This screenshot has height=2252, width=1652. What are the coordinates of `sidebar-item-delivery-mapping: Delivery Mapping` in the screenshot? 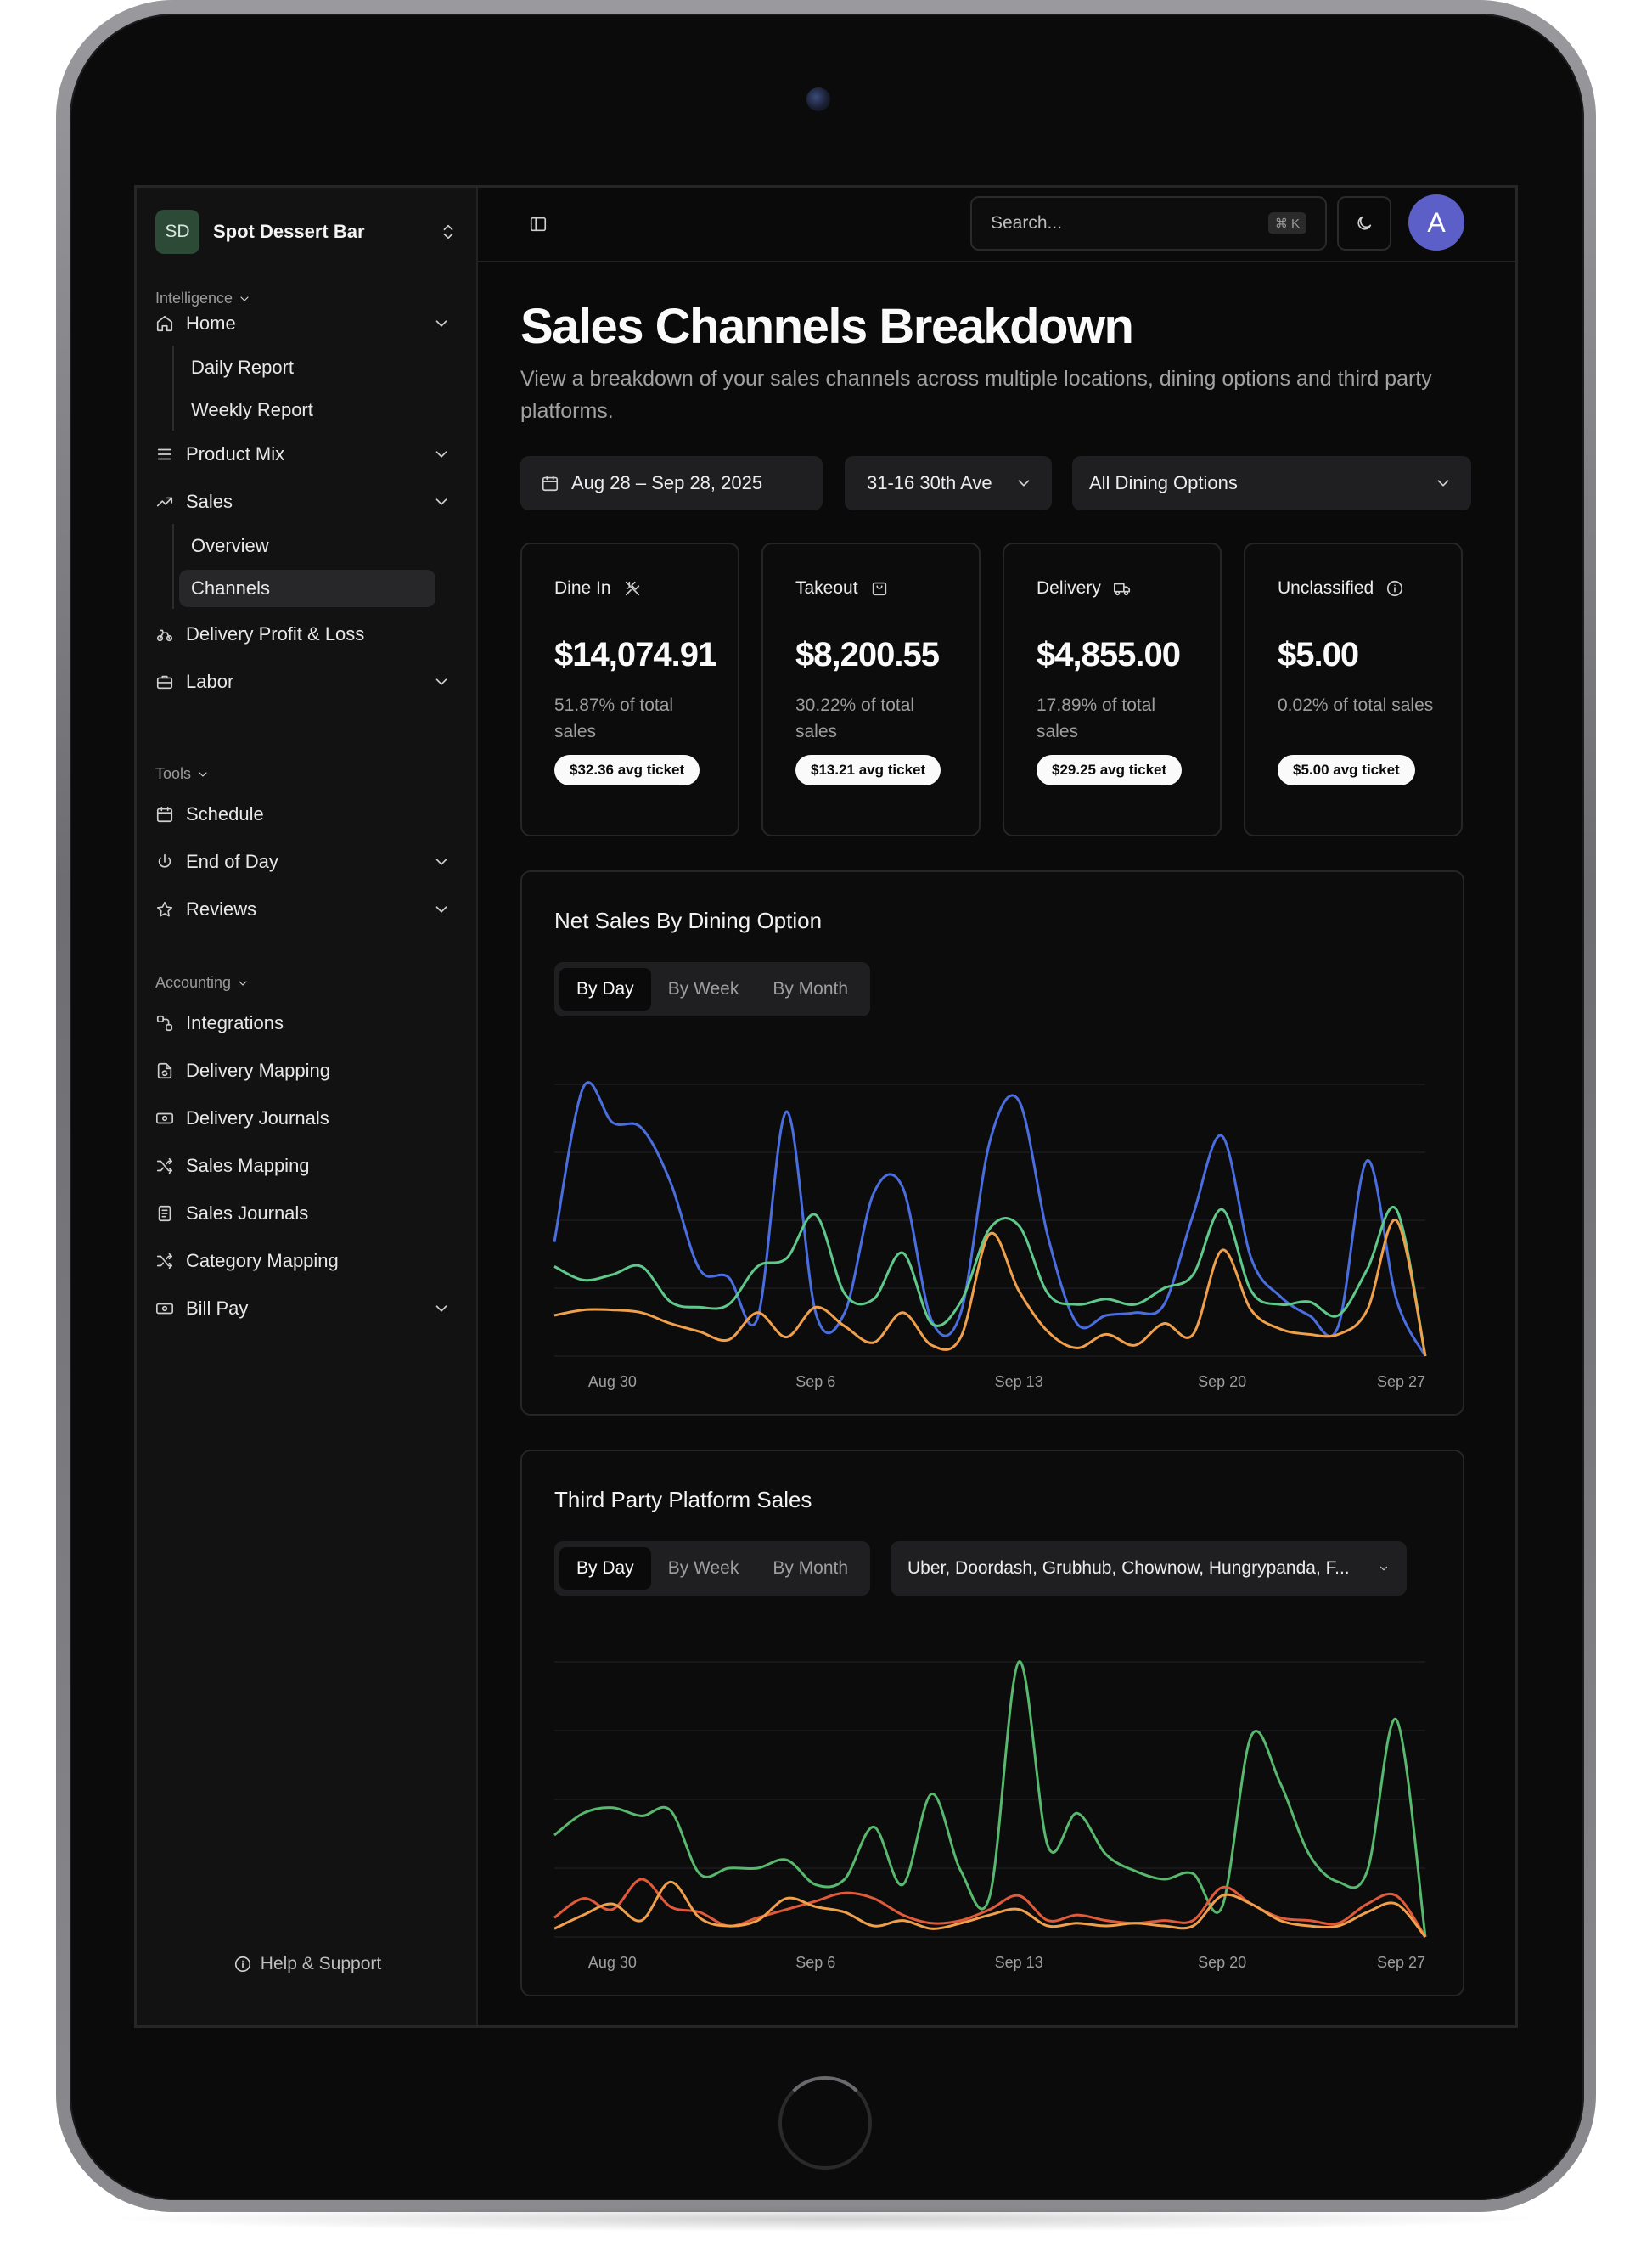 It's located at (307, 1070).